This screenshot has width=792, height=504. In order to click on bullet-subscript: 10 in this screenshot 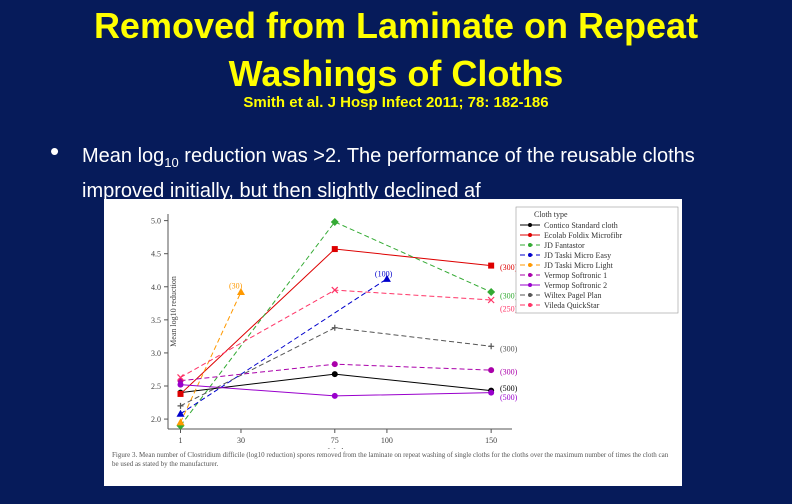, I will do `click(171, 162)`.